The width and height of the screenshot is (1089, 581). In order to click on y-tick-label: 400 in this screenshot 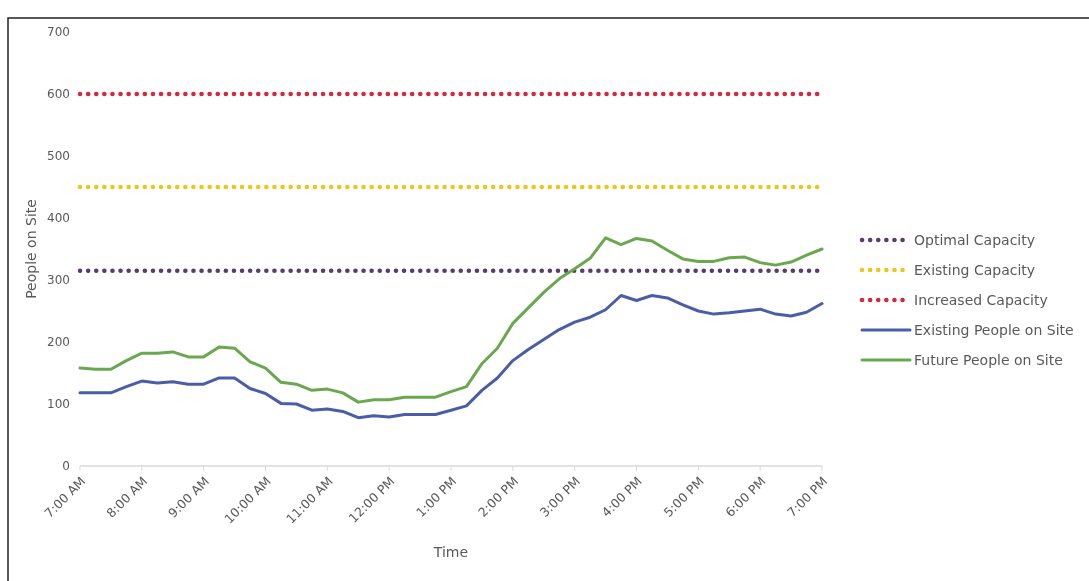, I will do `click(58, 218)`.